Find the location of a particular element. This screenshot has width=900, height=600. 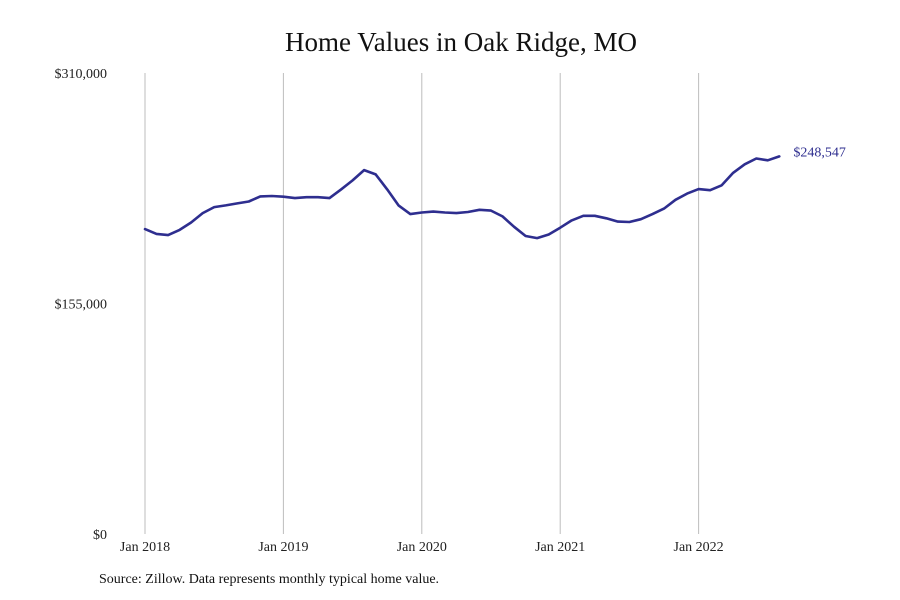

y-axis-ticks: $0 $155,000 $310,000 is located at coordinates (81, 305).